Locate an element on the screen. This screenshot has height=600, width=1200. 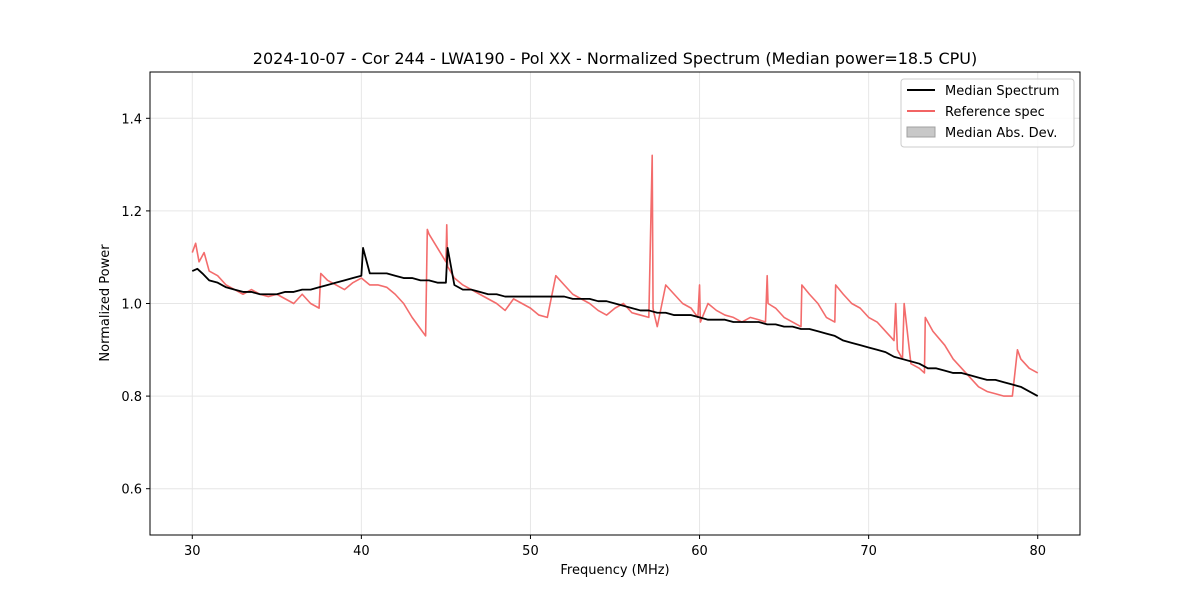
y-tick-label: 1.4 is located at coordinates (131, 119).